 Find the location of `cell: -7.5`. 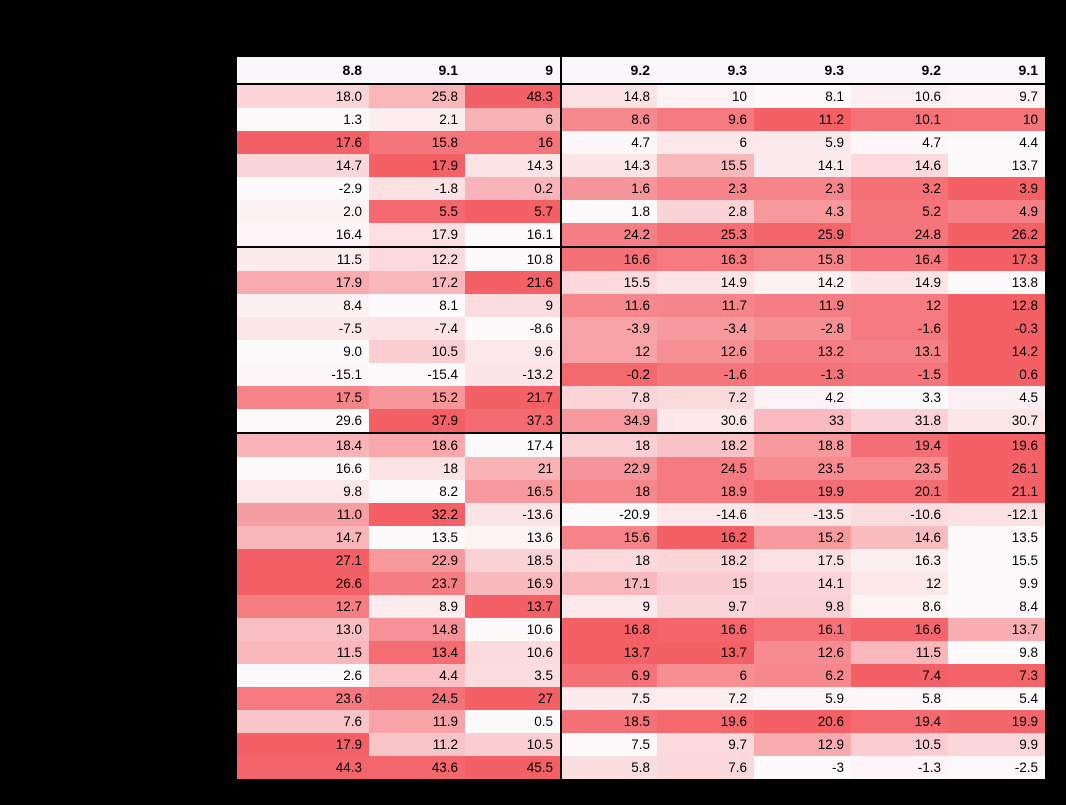

cell: -7.5 is located at coordinates (303, 328).